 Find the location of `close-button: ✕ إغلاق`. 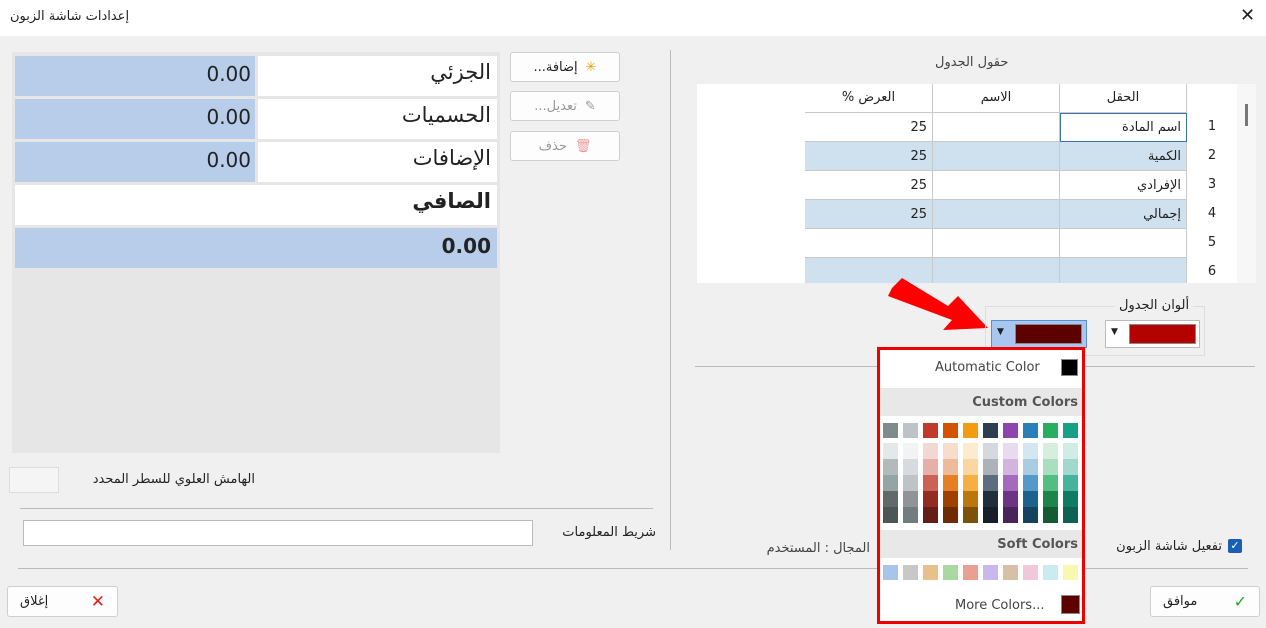

close-button: ✕ إغلاق is located at coordinates (62, 601).